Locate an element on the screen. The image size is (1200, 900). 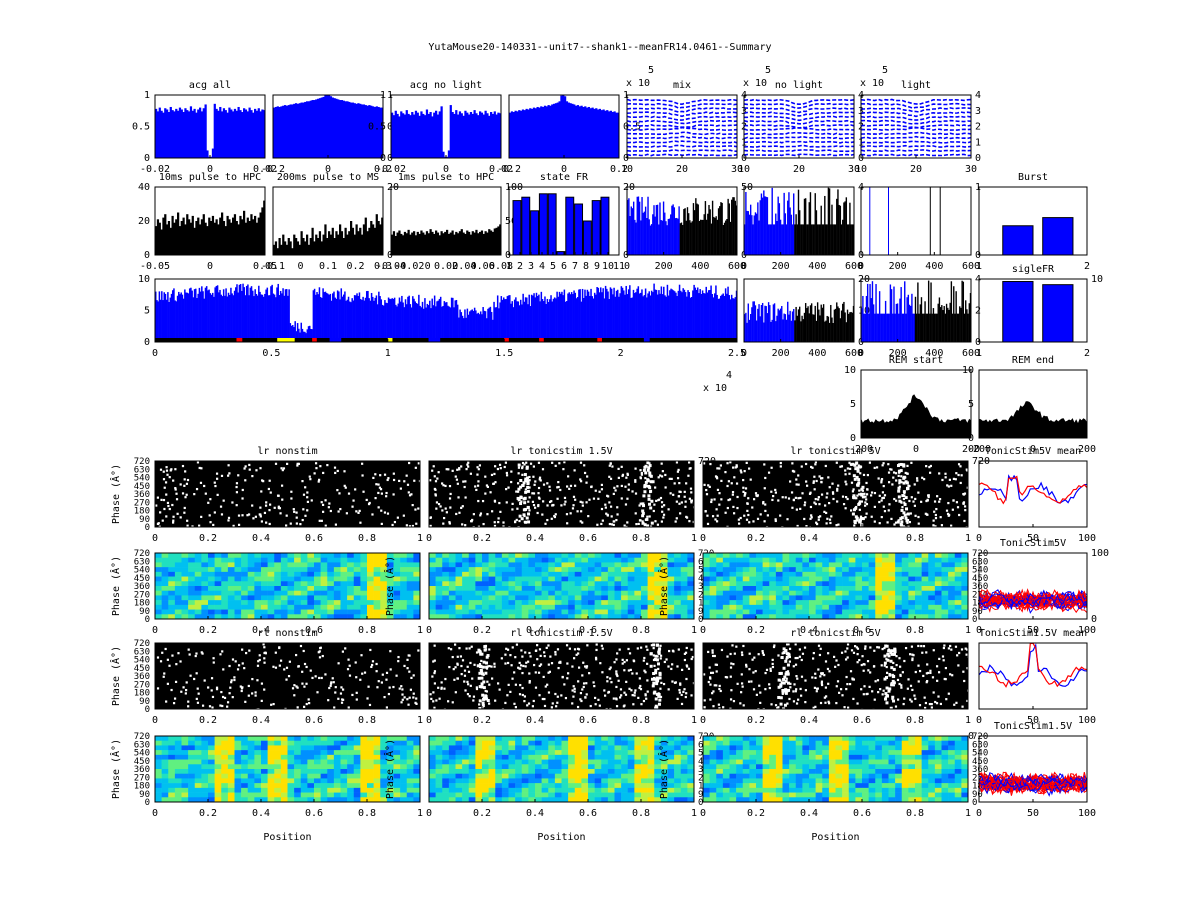
panel-border is located at coordinates (682, 126).